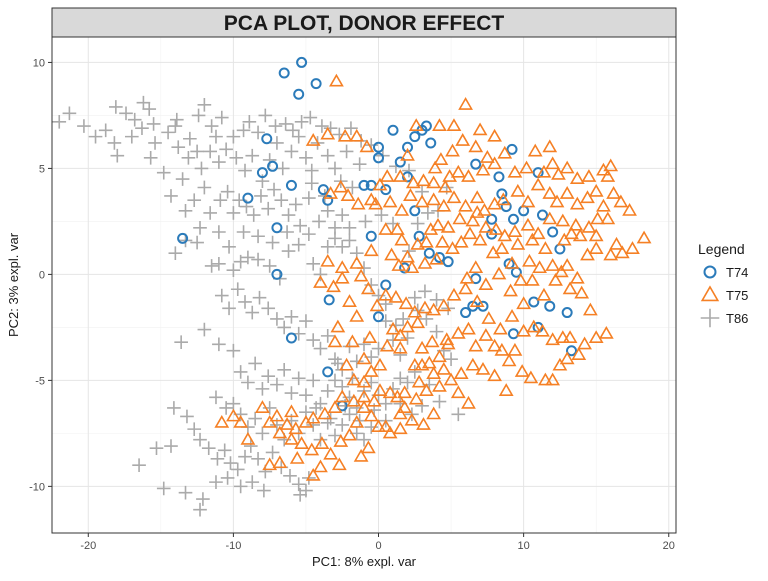  Describe the element at coordinates (42, 169) in the screenshot. I see `y-tick-label: 5` at that location.